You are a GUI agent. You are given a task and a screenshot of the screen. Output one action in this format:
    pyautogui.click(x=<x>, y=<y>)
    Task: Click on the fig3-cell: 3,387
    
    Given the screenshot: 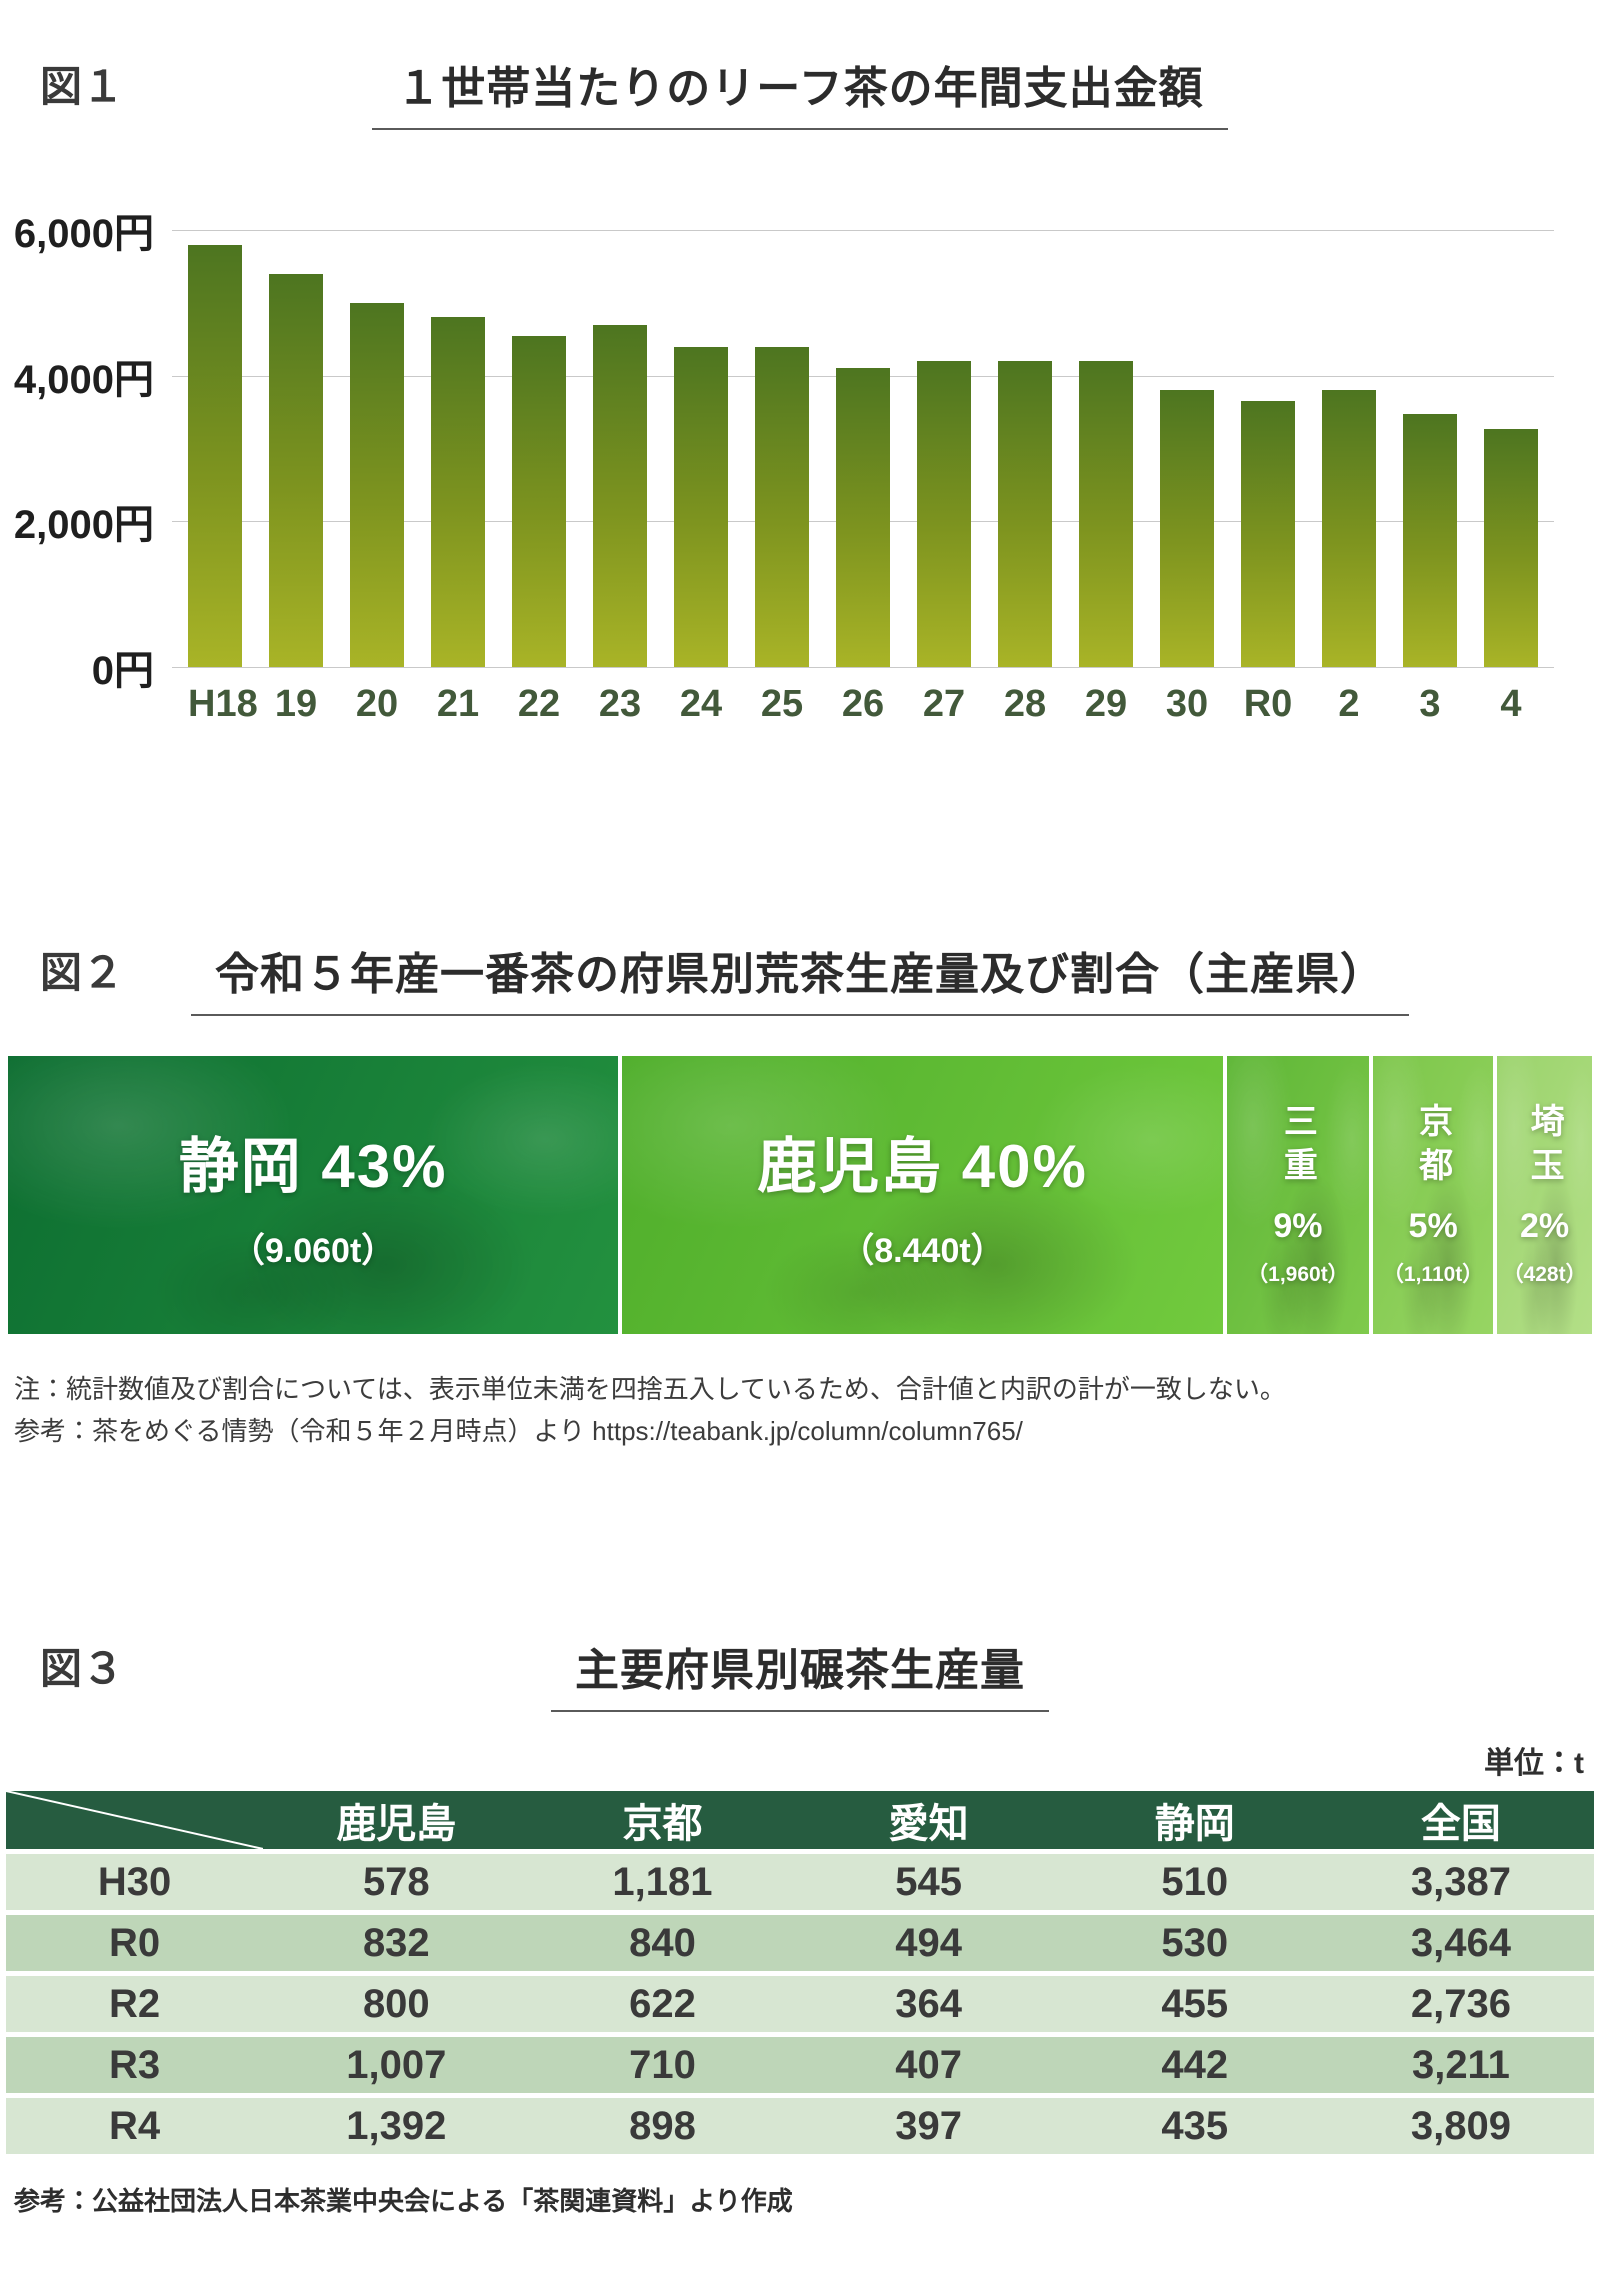 What is the action you would take?
    pyautogui.click(x=1460, y=1882)
    